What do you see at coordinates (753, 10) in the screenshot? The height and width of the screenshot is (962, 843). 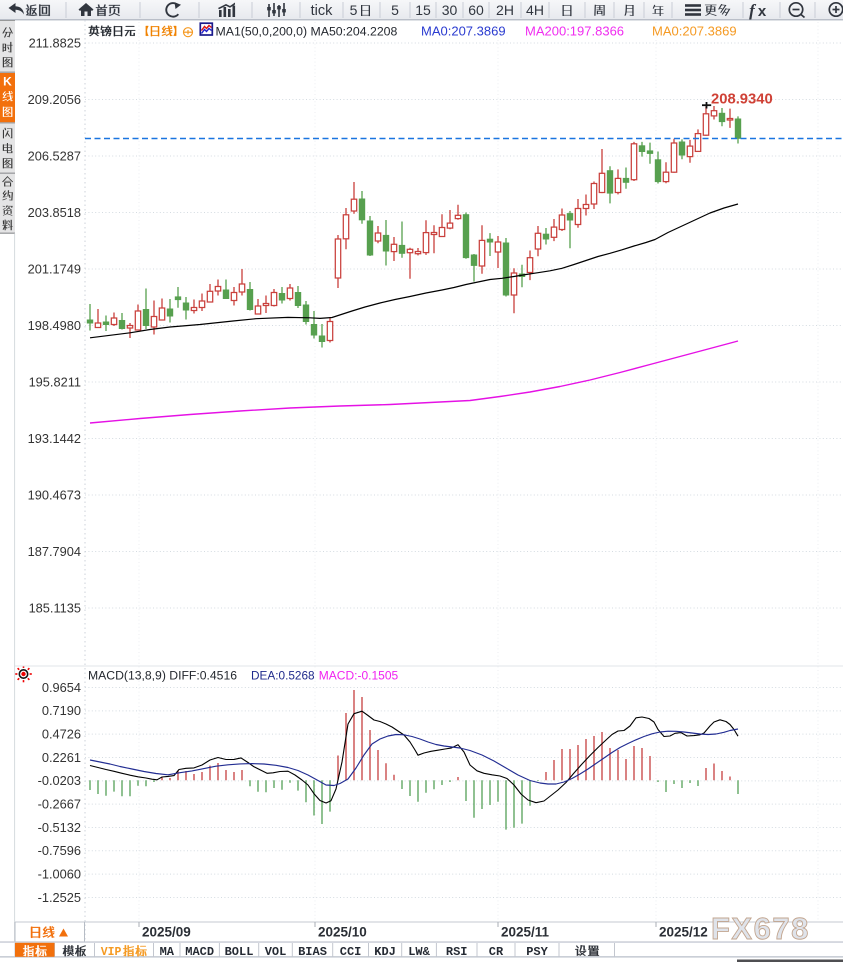 I see `svg-text: f` at bounding box center [753, 10].